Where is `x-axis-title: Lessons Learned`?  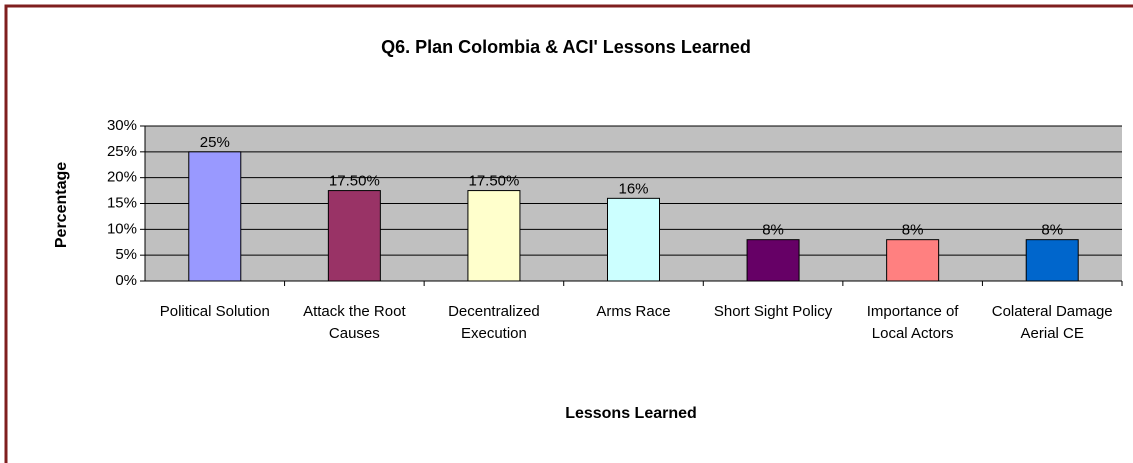 x-axis-title: Lessons Learned is located at coordinates (631, 413).